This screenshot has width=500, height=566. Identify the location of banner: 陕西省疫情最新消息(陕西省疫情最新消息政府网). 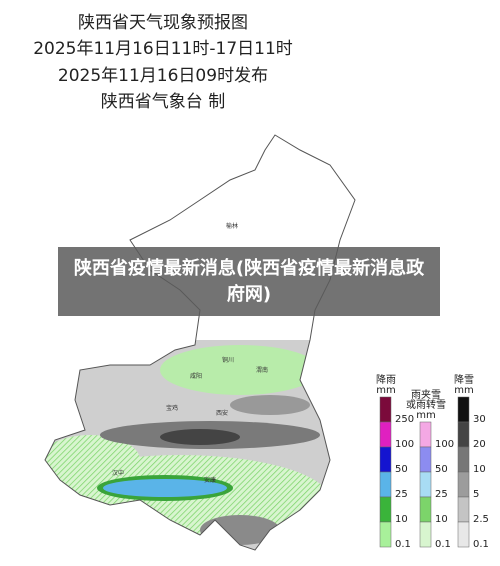
(249, 281).